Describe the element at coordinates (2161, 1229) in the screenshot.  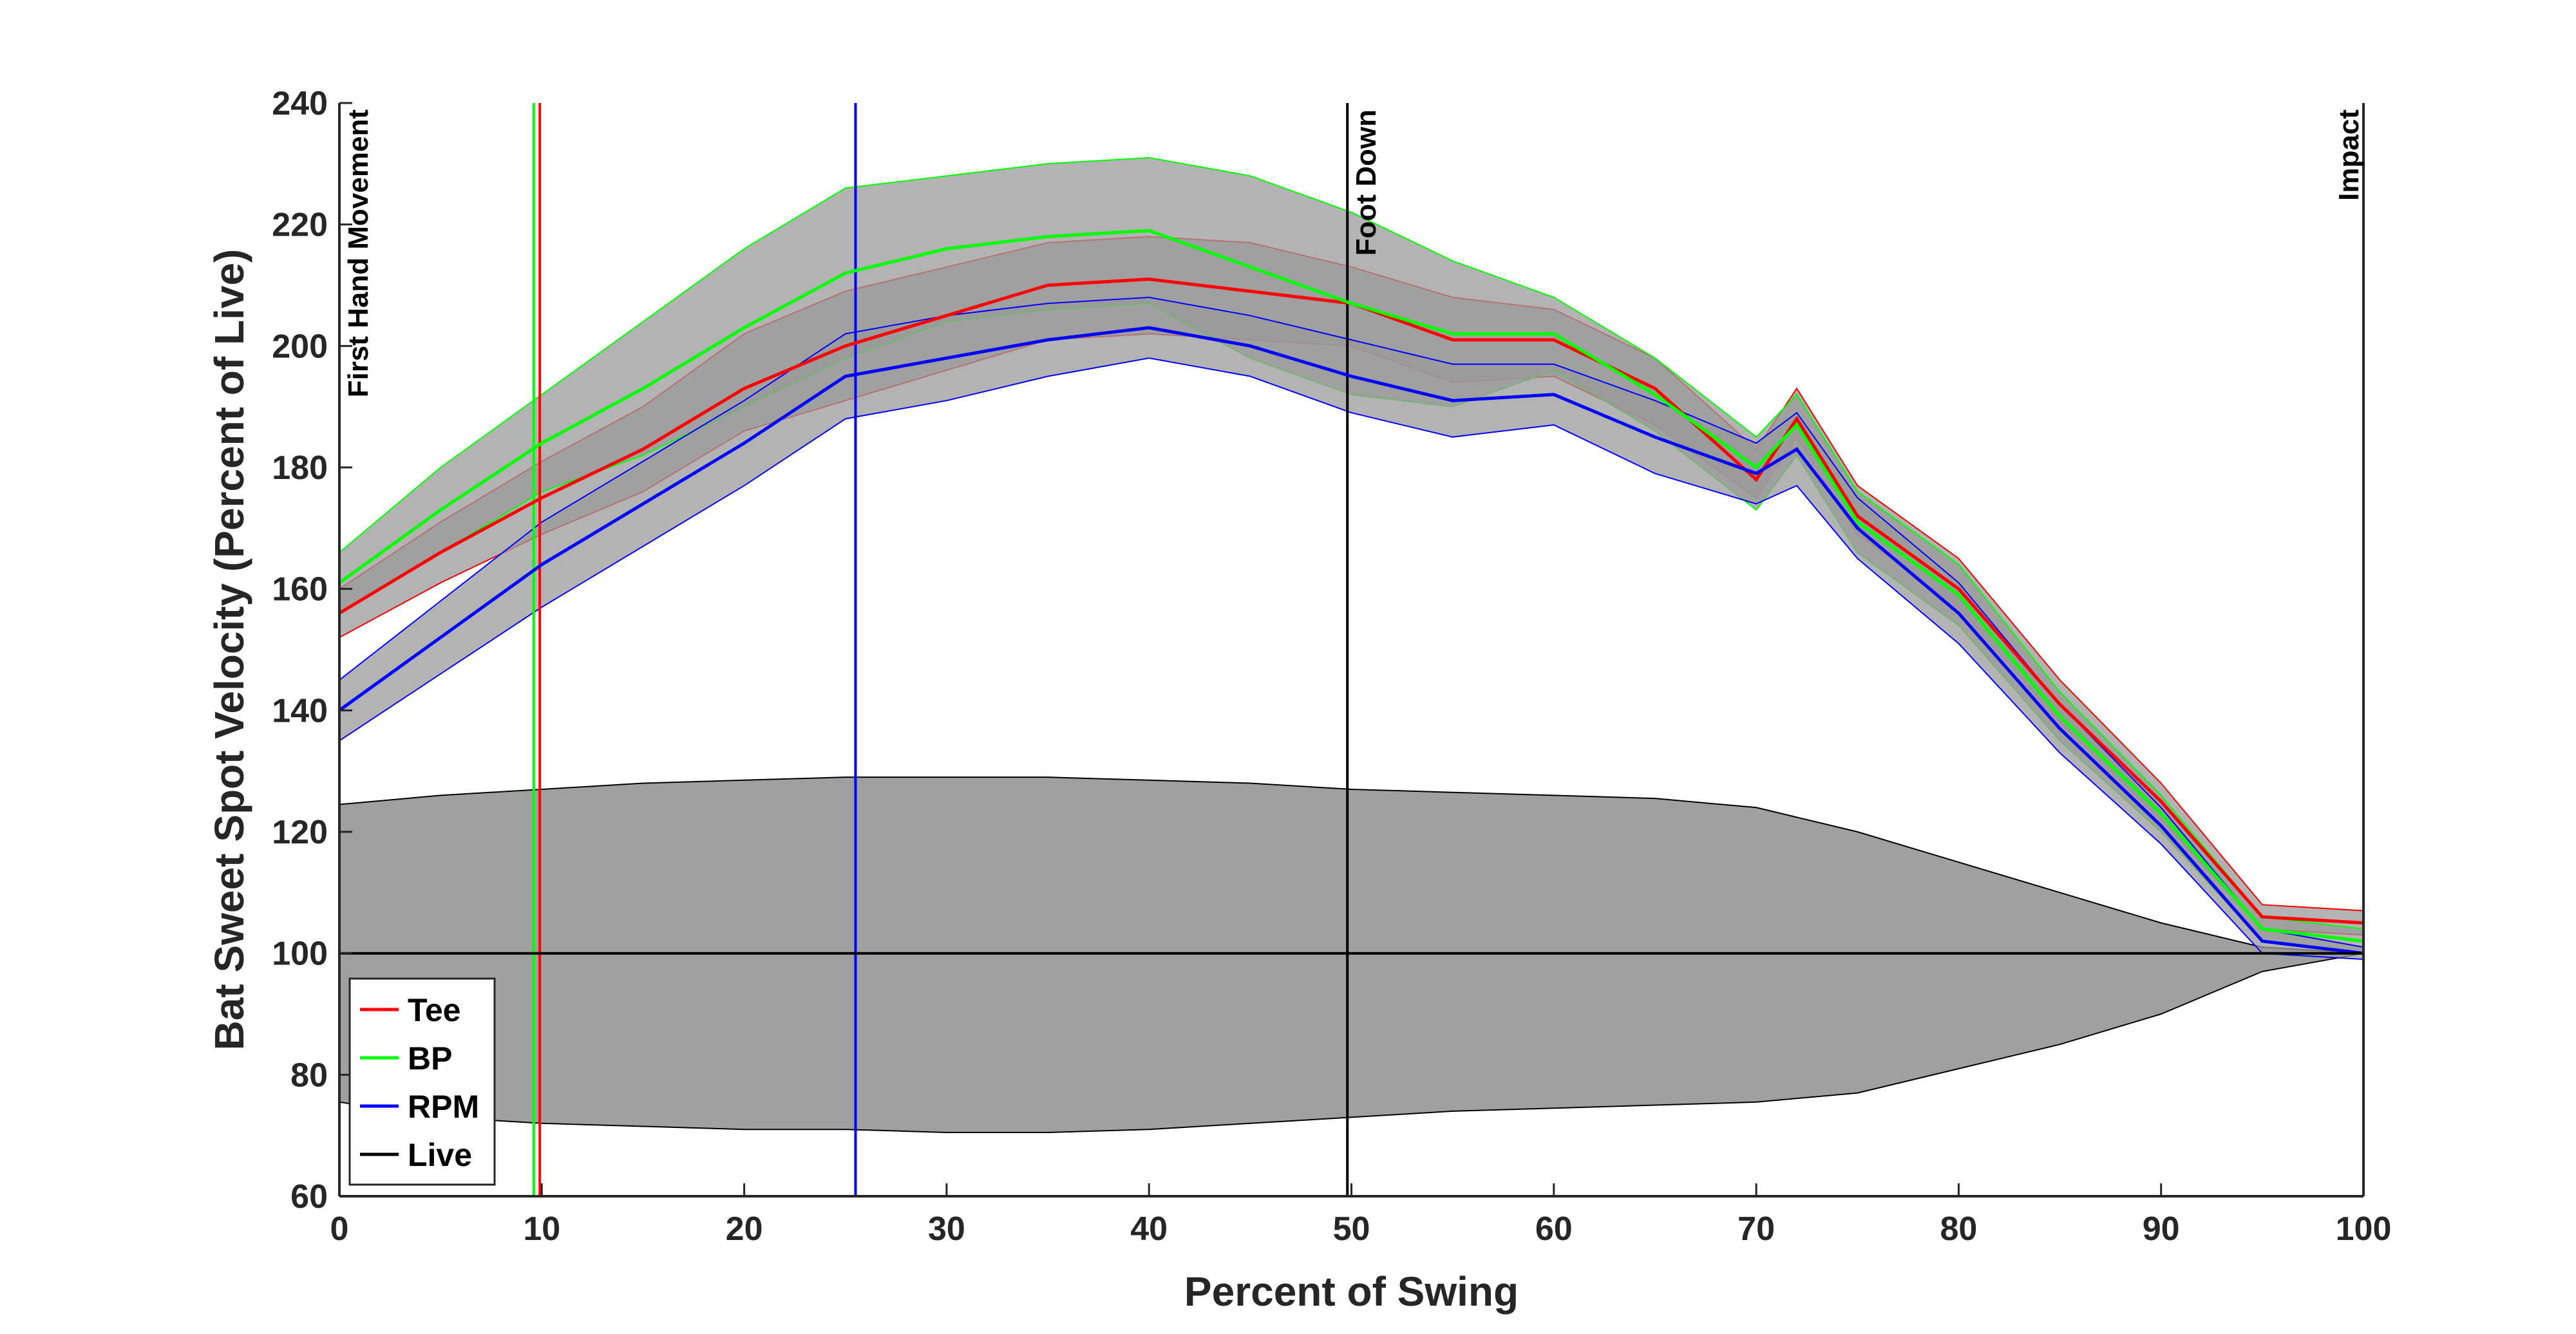
I see `x-tick-label: 90` at that location.